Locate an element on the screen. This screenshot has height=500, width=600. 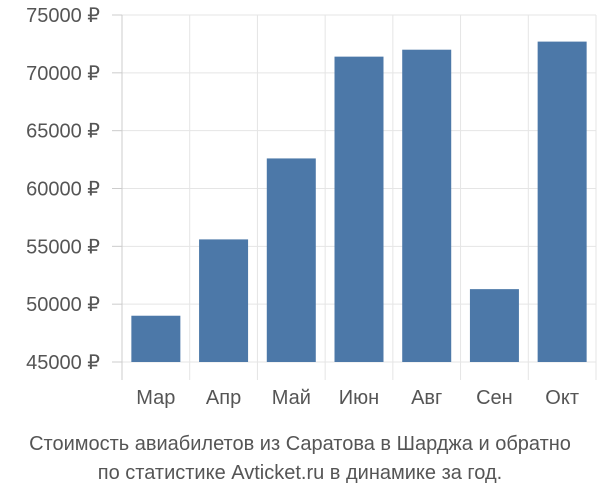
y-tick-label: 45000 ₽ is located at coordinates (63, 363).